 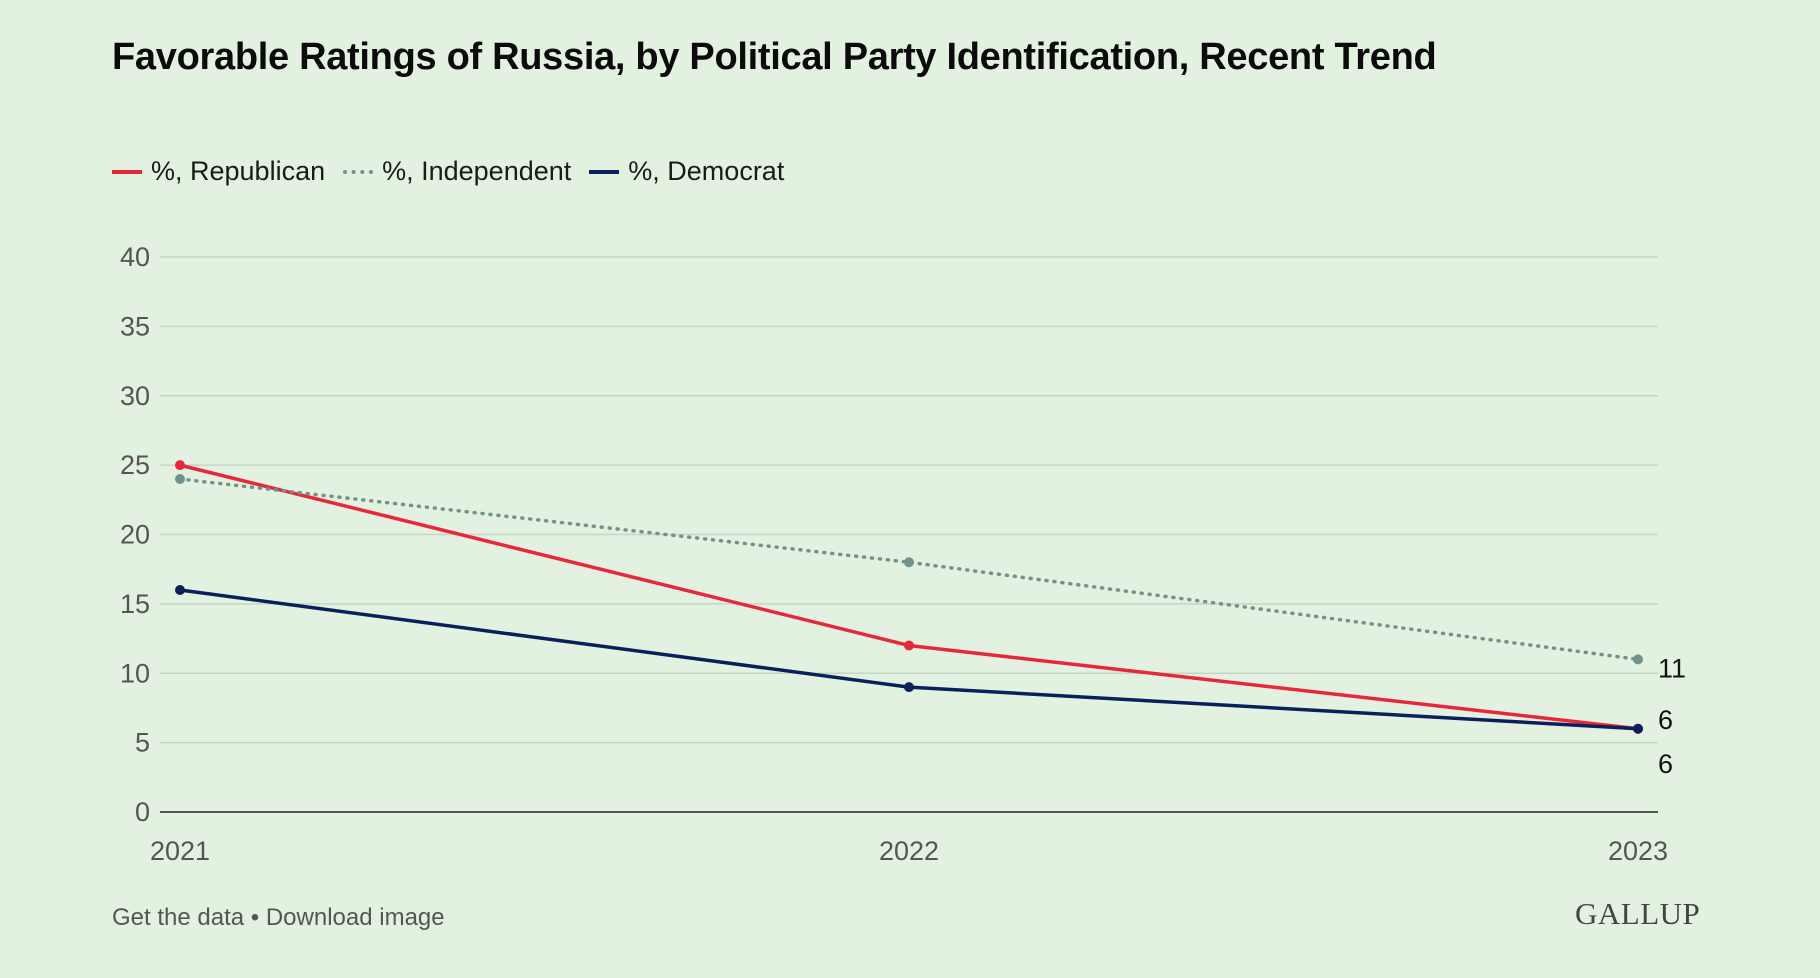 What do you see at coordinates (1638, 851) in the screenshot?
I see `x-tick-label-2023: 2023` at bounding box center [1638, 851].